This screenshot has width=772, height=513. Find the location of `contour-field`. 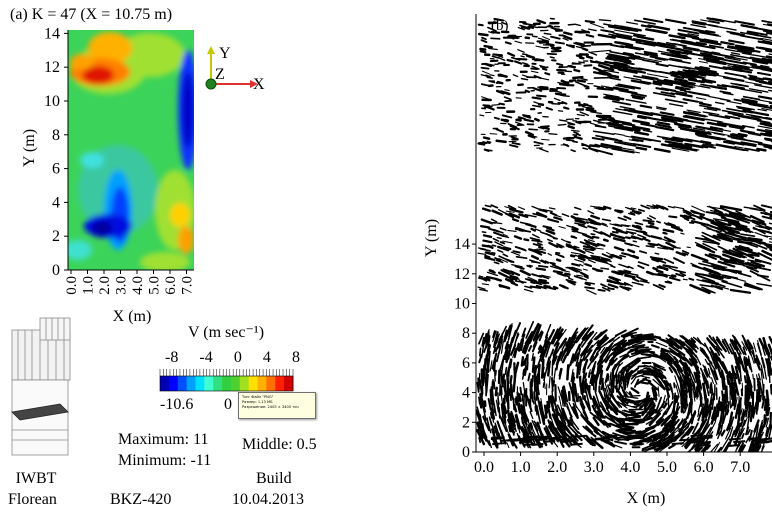

contour-field is located at coordinates (131, 150).